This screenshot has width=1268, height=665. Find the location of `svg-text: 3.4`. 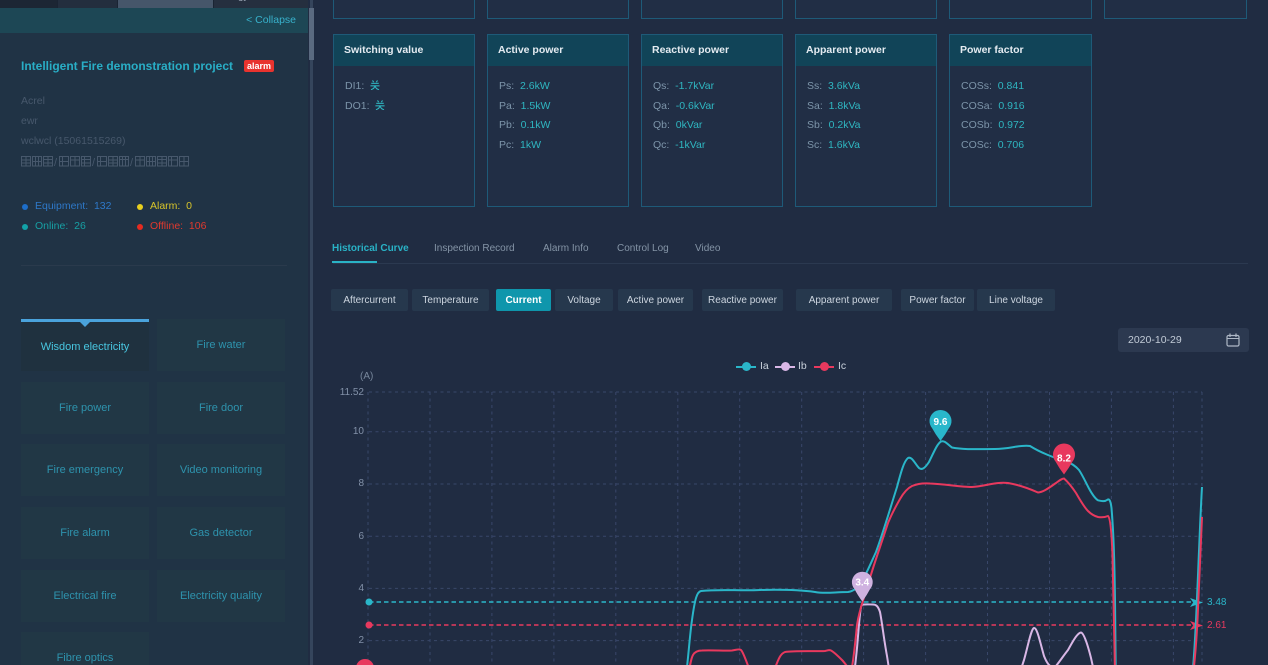

svg-text: 3.4 is located at coordinates (862, 583).